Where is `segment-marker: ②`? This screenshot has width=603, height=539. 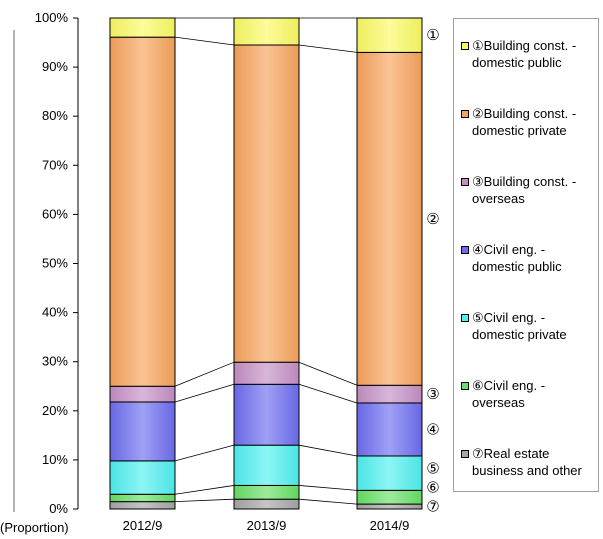 segment-marker: ② is located at coordinates (432, 219).